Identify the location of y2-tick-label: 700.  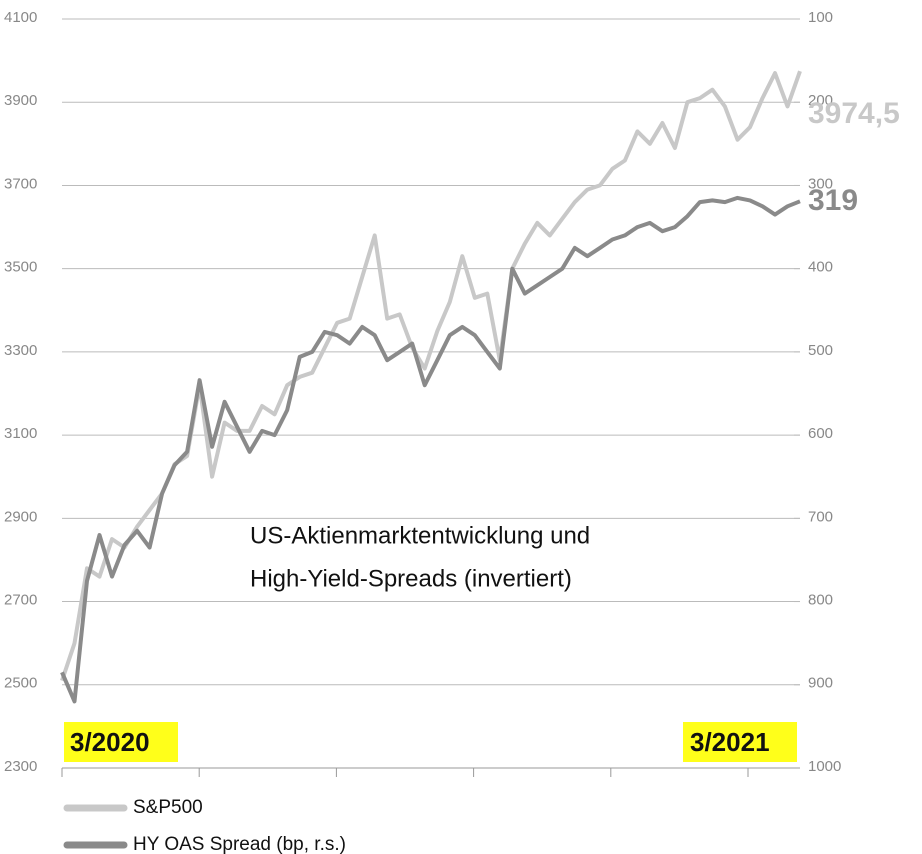
(820, 516).